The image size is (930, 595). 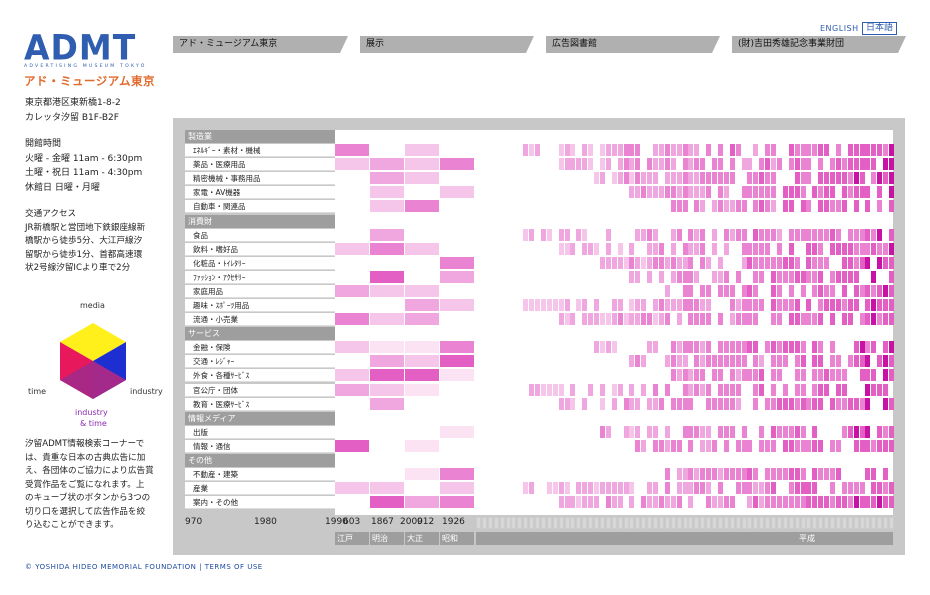 I want to click on industry-row: 外食・各種ｻｰﾋﾞｽ, so click(x=260, y=376).